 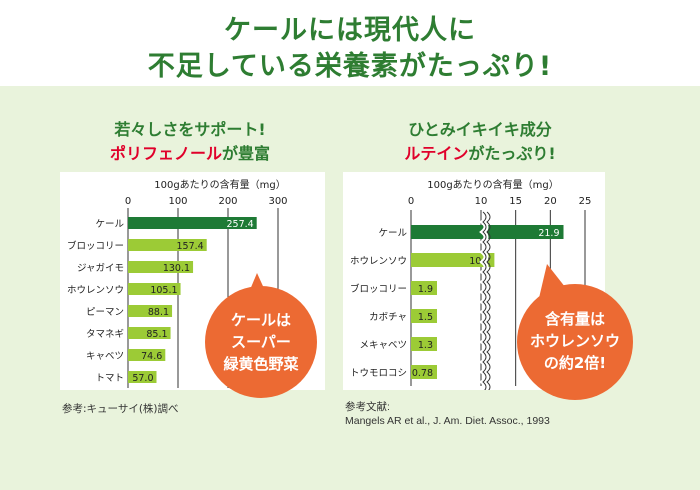 I want to click on headline-line-2: 不足している栄養素がたっぷり!, so click(x=350, y=66).